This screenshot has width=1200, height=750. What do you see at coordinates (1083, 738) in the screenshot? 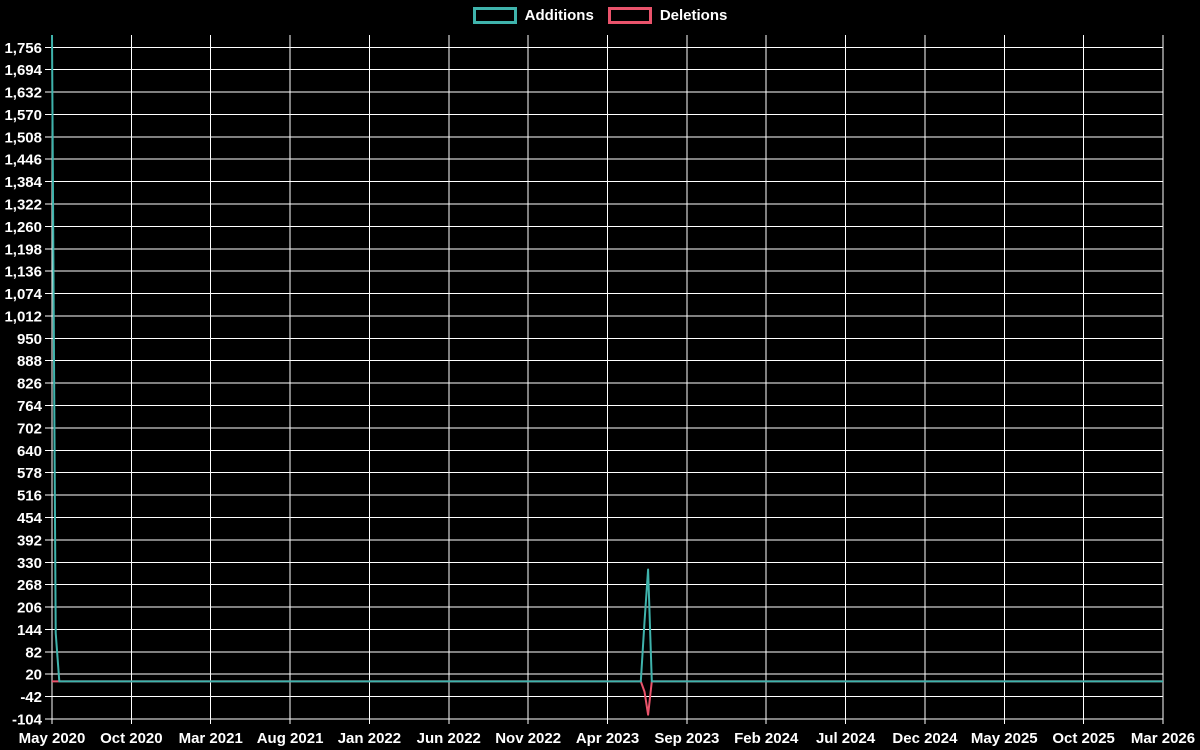
I see `x-tick-label: Oct 2025` at bounding box center [1083, 738].